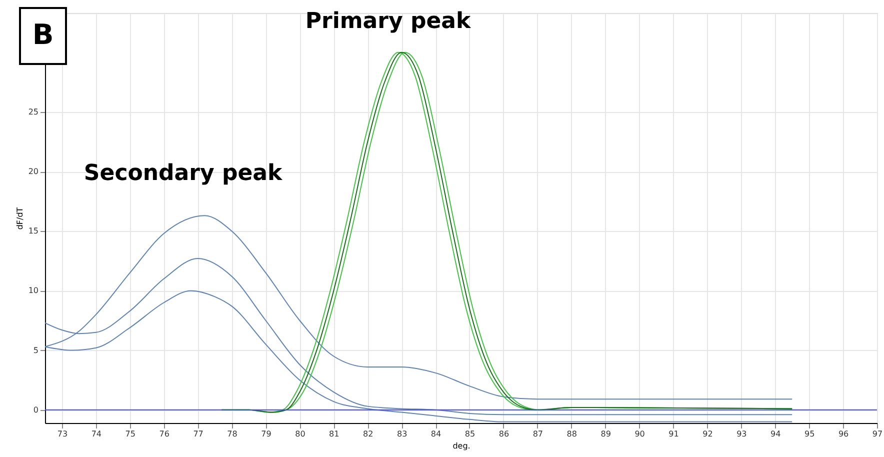 The width and height of the screenshot is (884, 457). Describe the element at coordinates (436, 434) in the screenshot. I see `x-tick-label: 84` at that location.